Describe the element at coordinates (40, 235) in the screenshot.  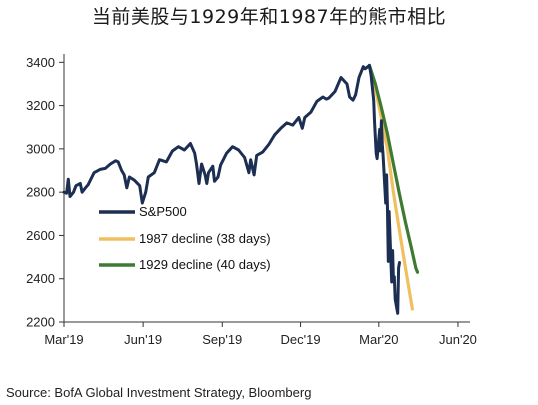
I see `y-tick-label: 2600` at that location.